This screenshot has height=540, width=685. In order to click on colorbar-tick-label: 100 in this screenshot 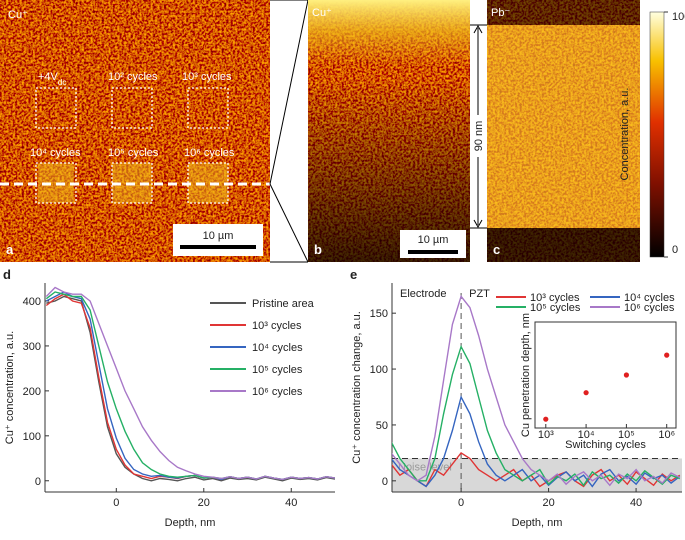, I will do `click(678, 17)`.